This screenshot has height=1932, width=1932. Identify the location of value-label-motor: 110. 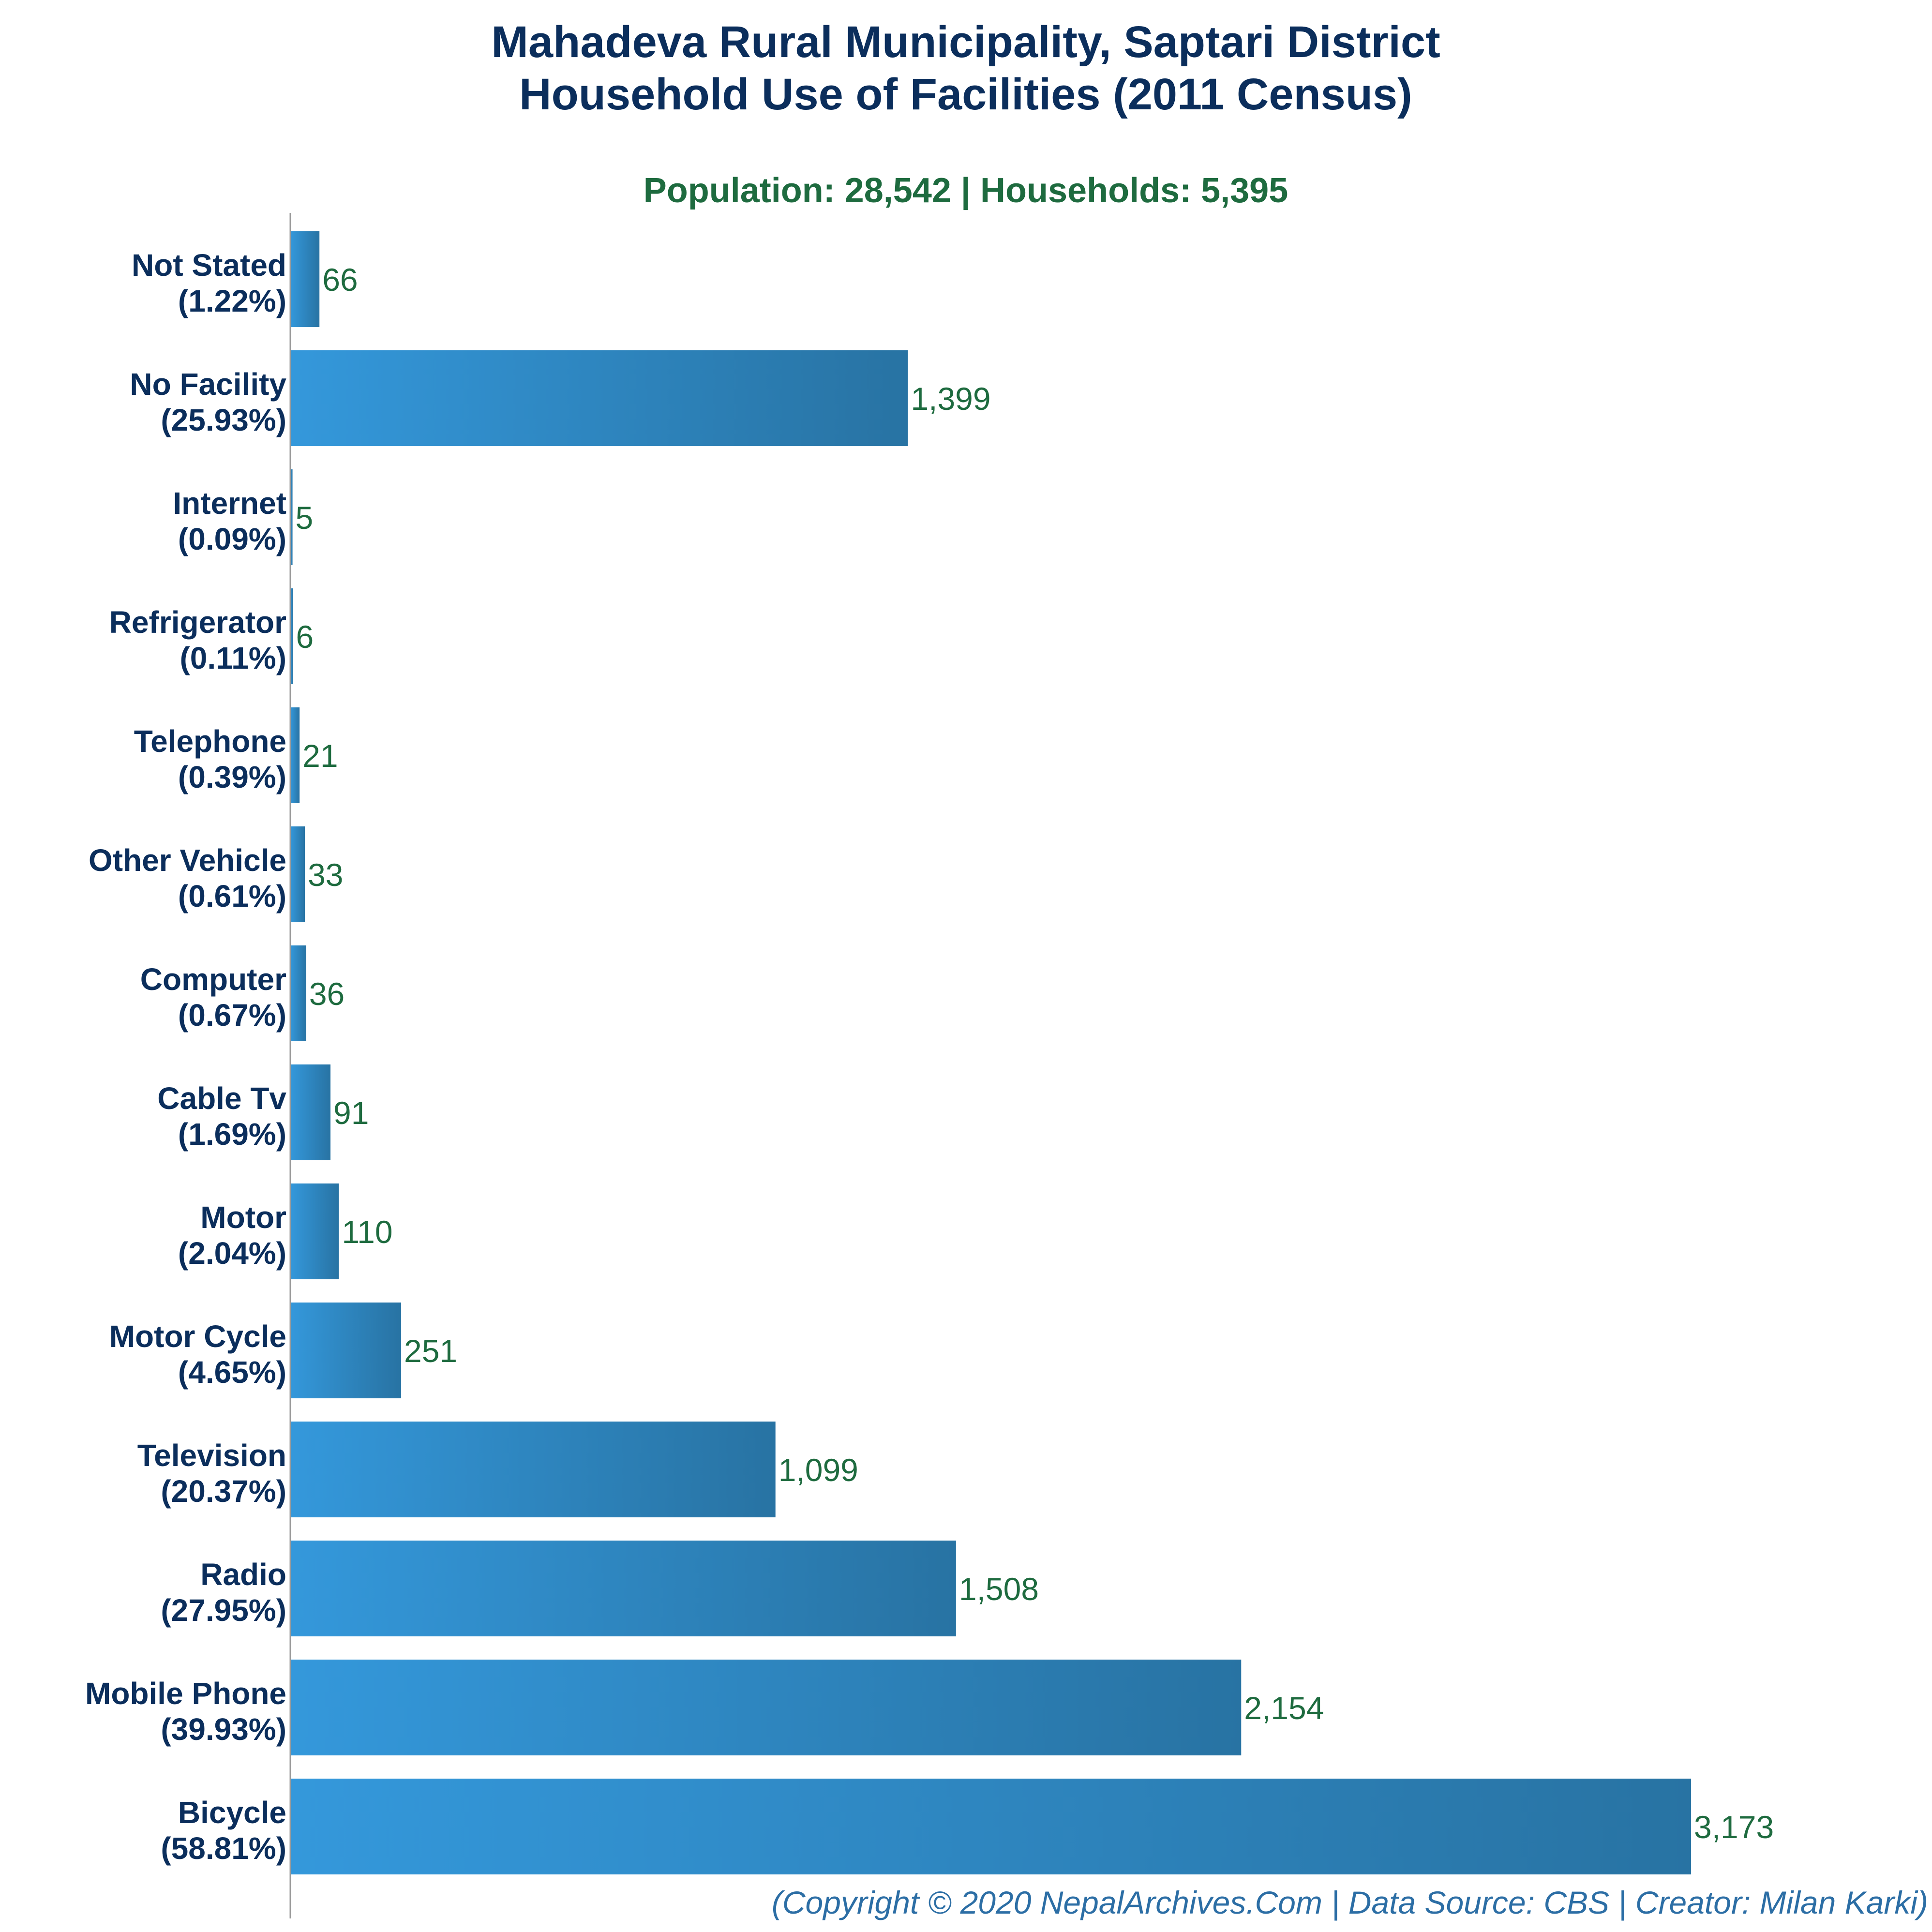
(367, 1232).